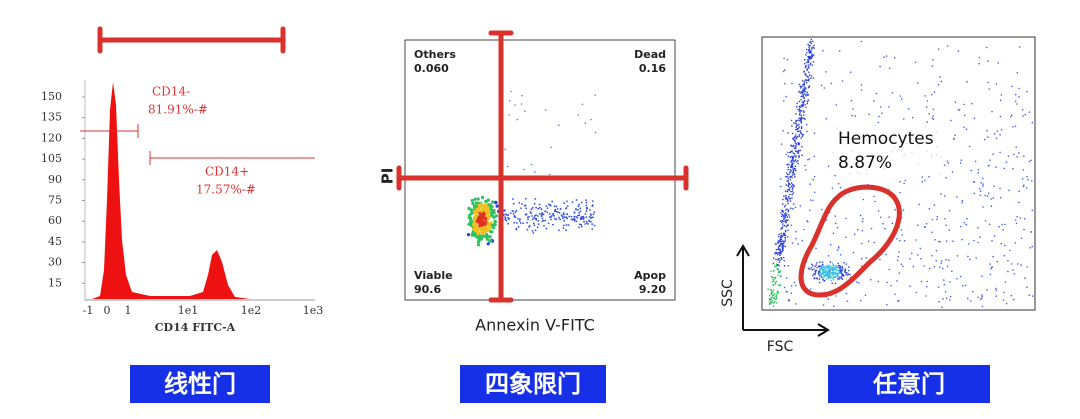 Image resolution: width=1080 pixels, height=419 pixels. Describe the element at coordinates (850, 241) in the screenshot. I see `overlay` at that location.